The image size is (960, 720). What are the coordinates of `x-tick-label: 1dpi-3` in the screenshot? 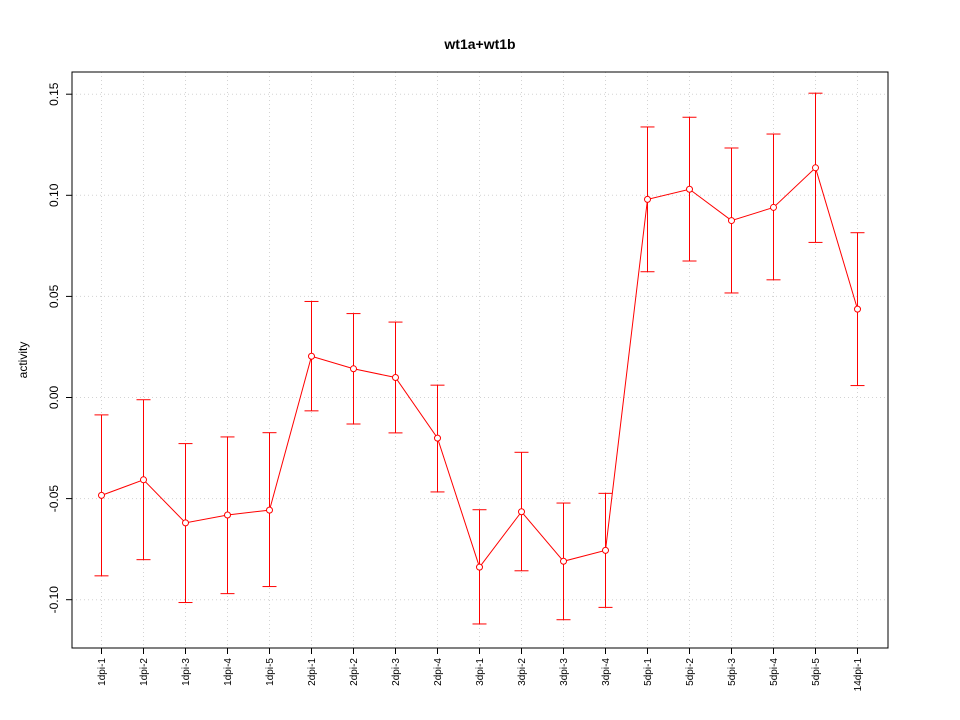 It's located at (186, 672).